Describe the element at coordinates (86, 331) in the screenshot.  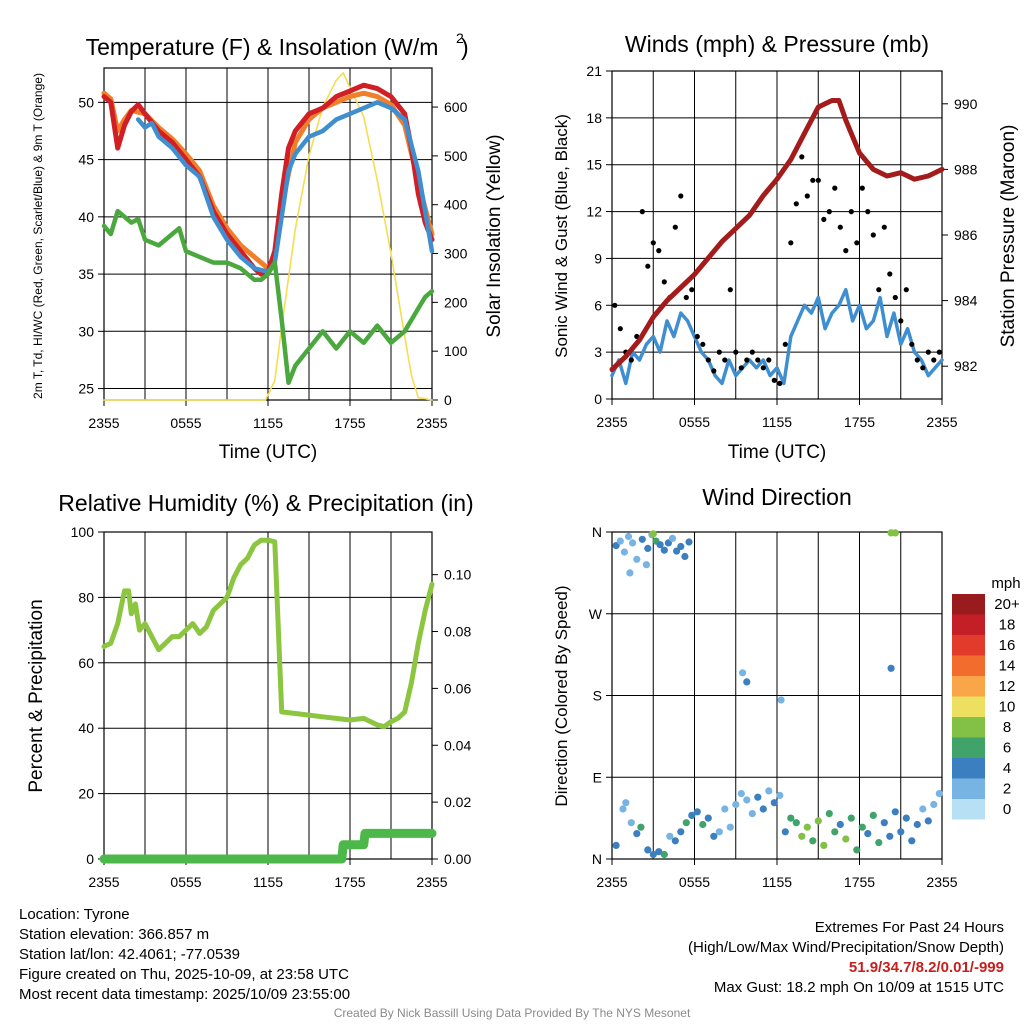
I see `temp-ytick-label: 30` at that location.